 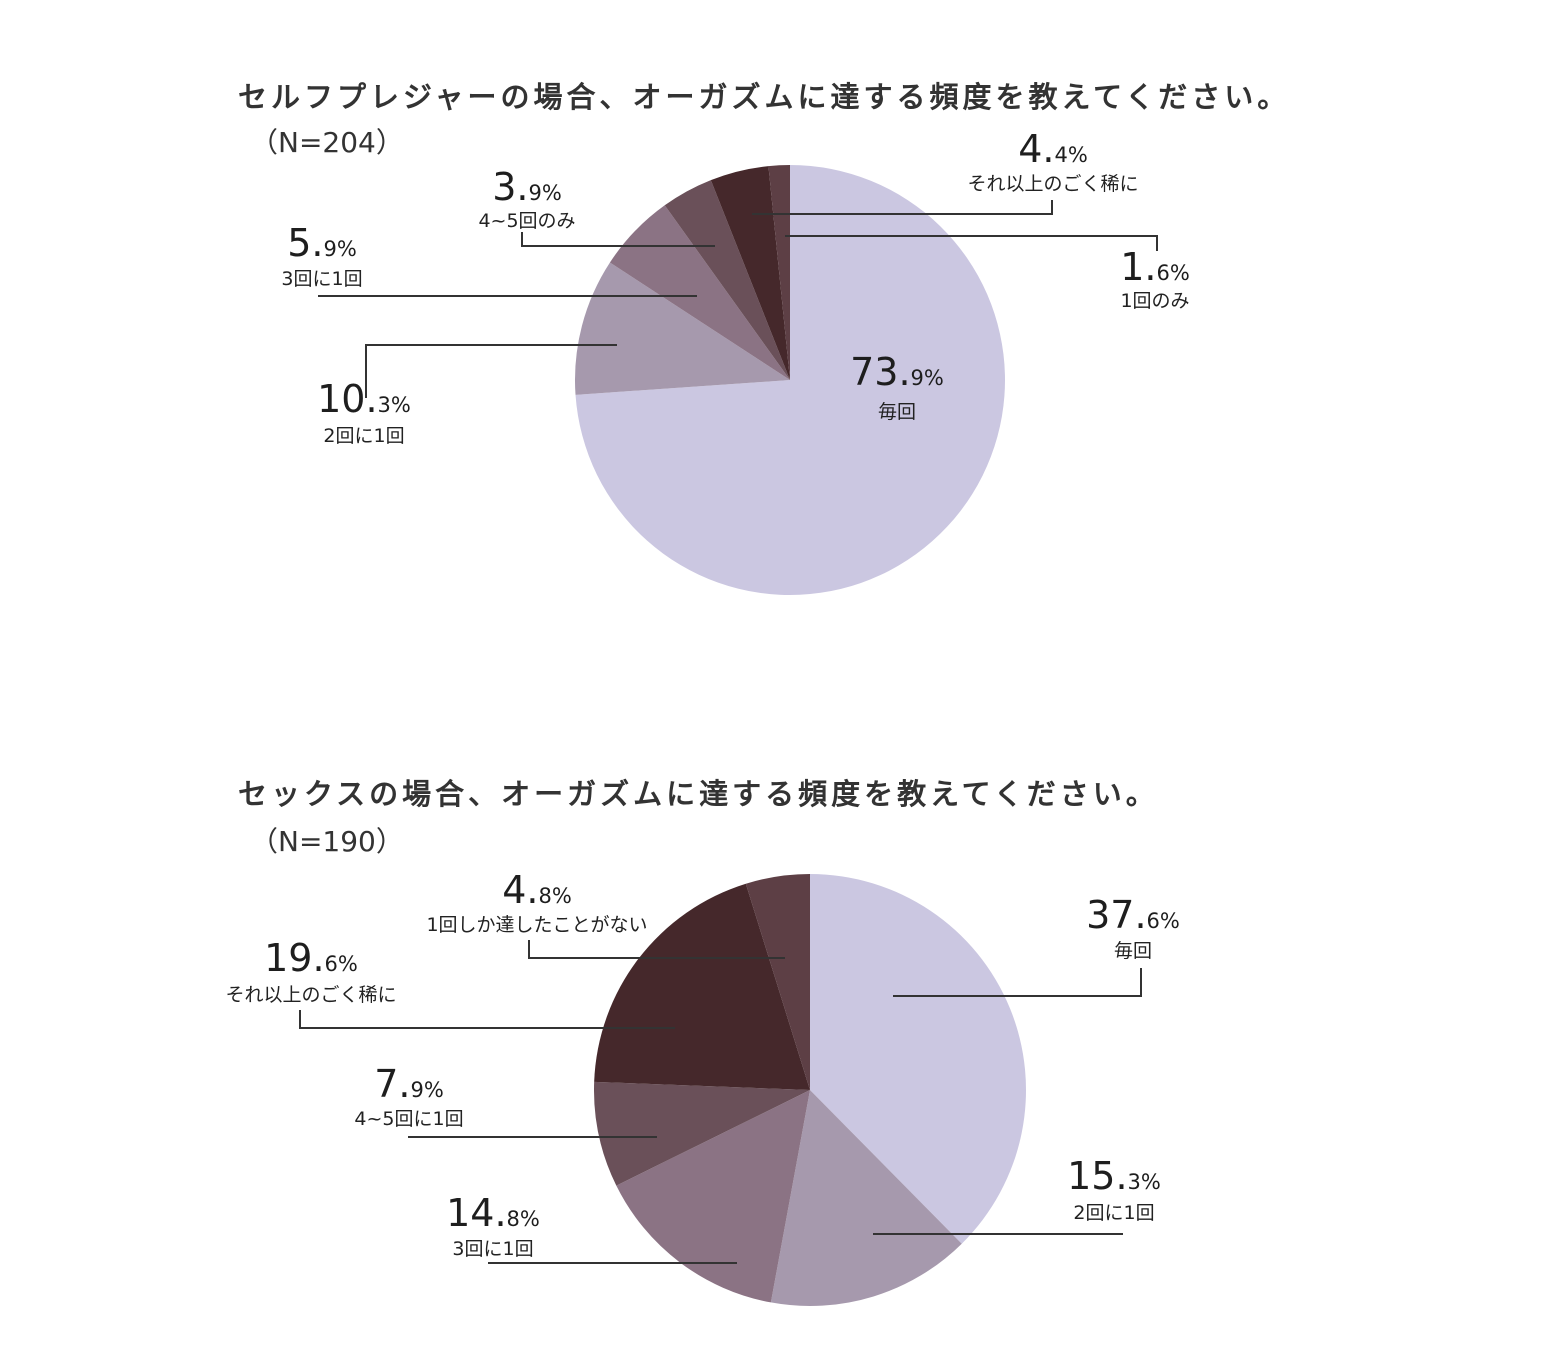 What do you see at coordinates (311, 958) in the screenshot?
I see `slice-percent-label: 19.6%` at bounding box center [311, 958].